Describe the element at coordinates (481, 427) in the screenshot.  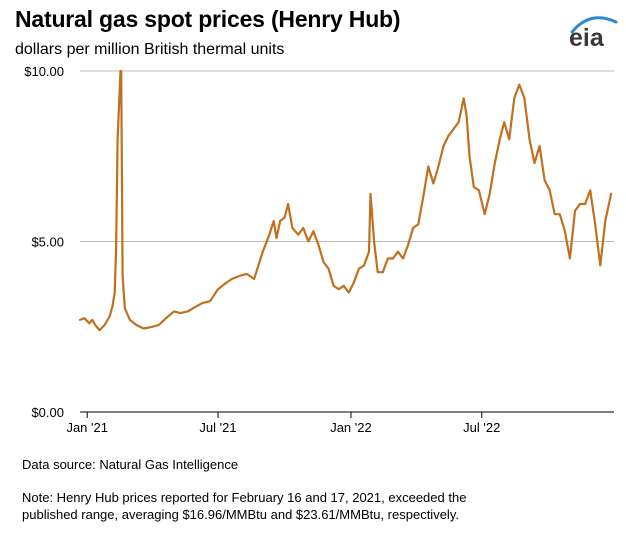
I see `x-tick-label: Jul '22` at that location.